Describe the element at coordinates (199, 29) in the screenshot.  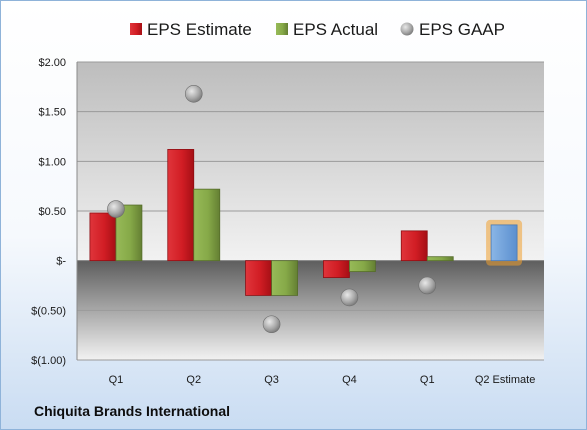
I see `legend-estimate-label: EPS Estimate` at that location.